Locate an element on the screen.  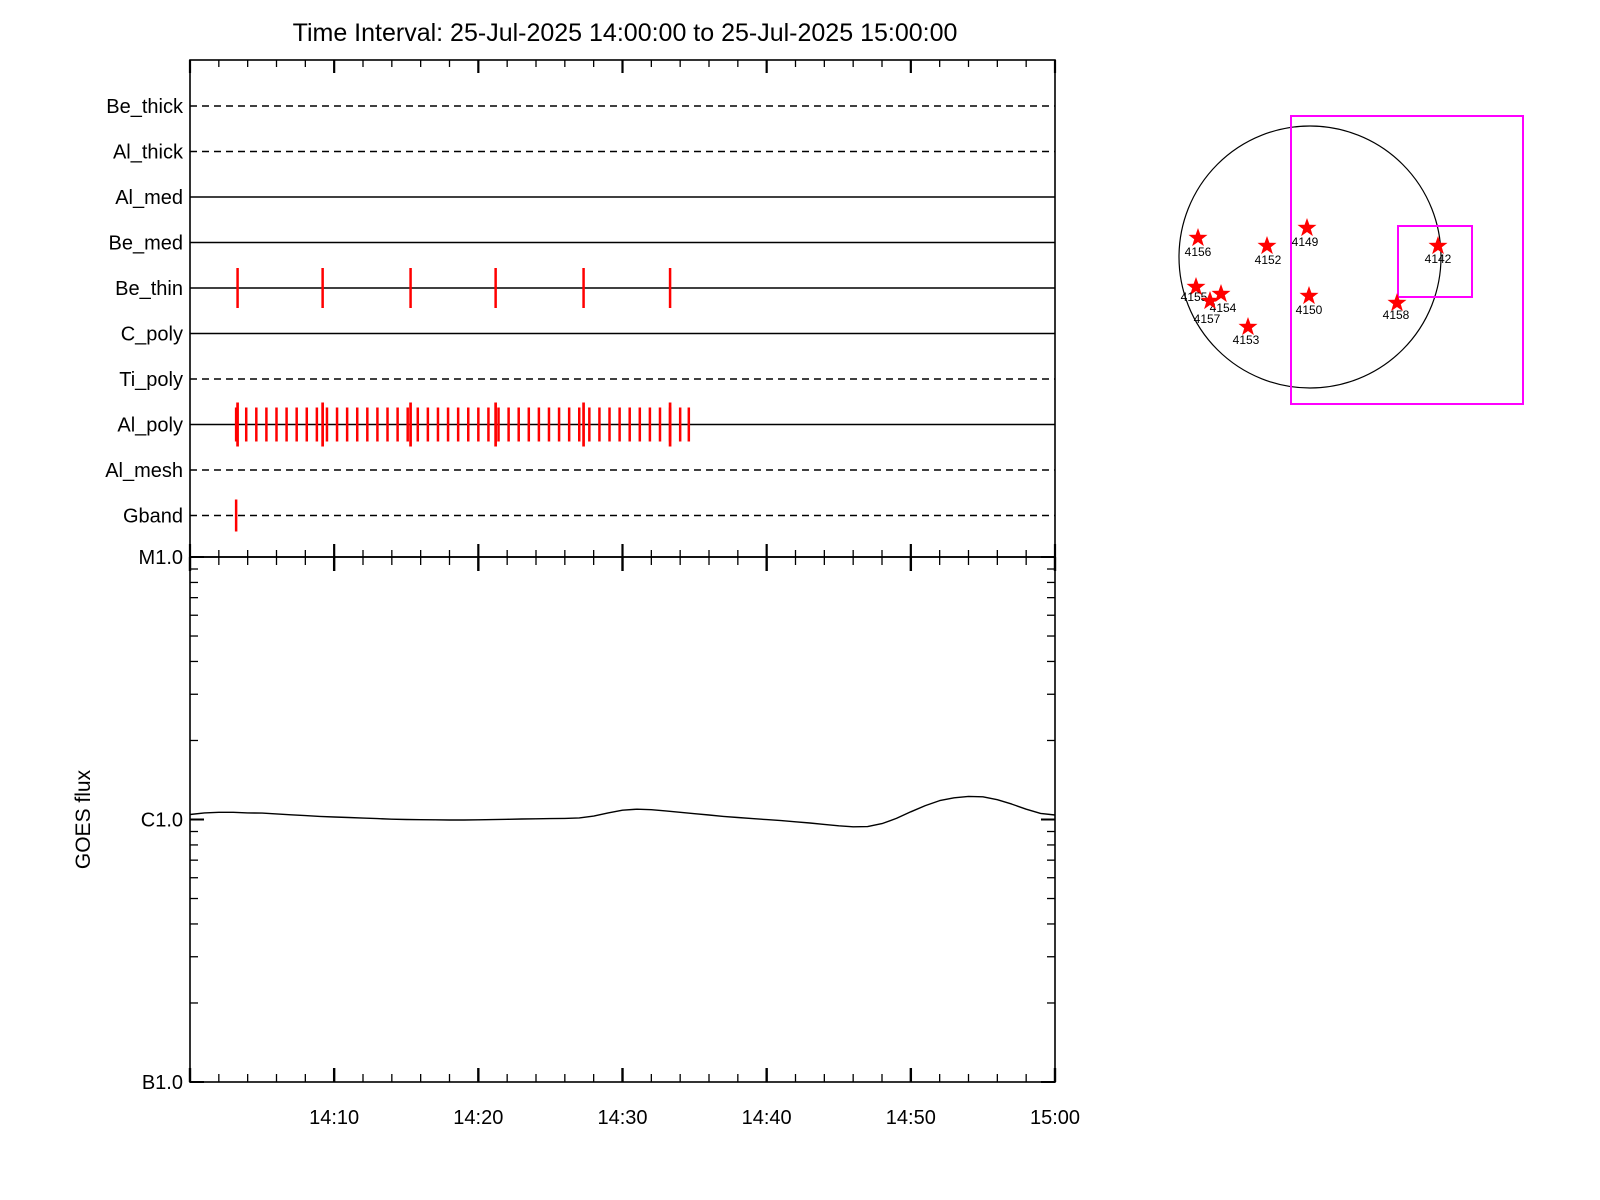
active-region-label-4153: 4153 is located at coordinates (1246, 340).